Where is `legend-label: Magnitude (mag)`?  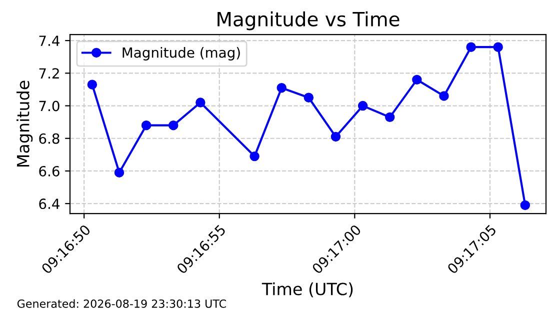 legend-label: Magnitude (mag) is located at coordinates (181, 53).